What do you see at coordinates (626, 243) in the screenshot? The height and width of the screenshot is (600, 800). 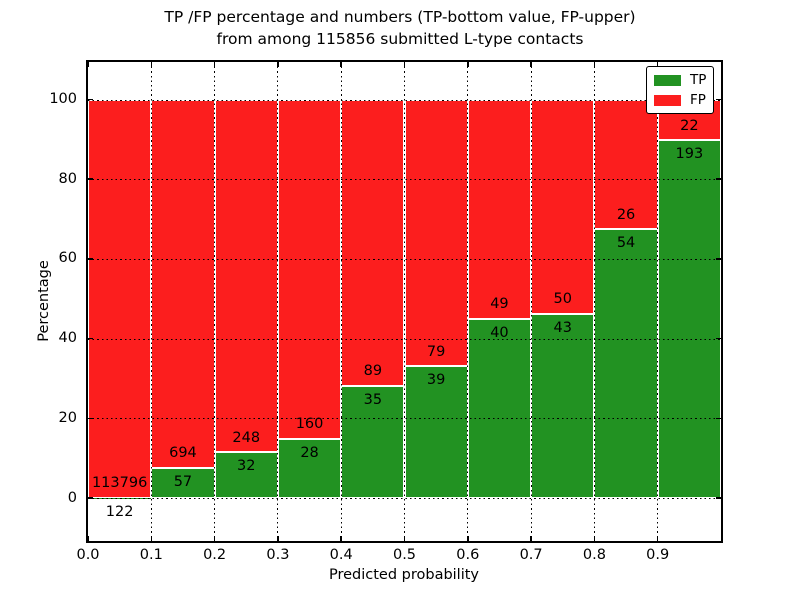 I see `tp-count-label: 54` at bounding box center [626, 243].